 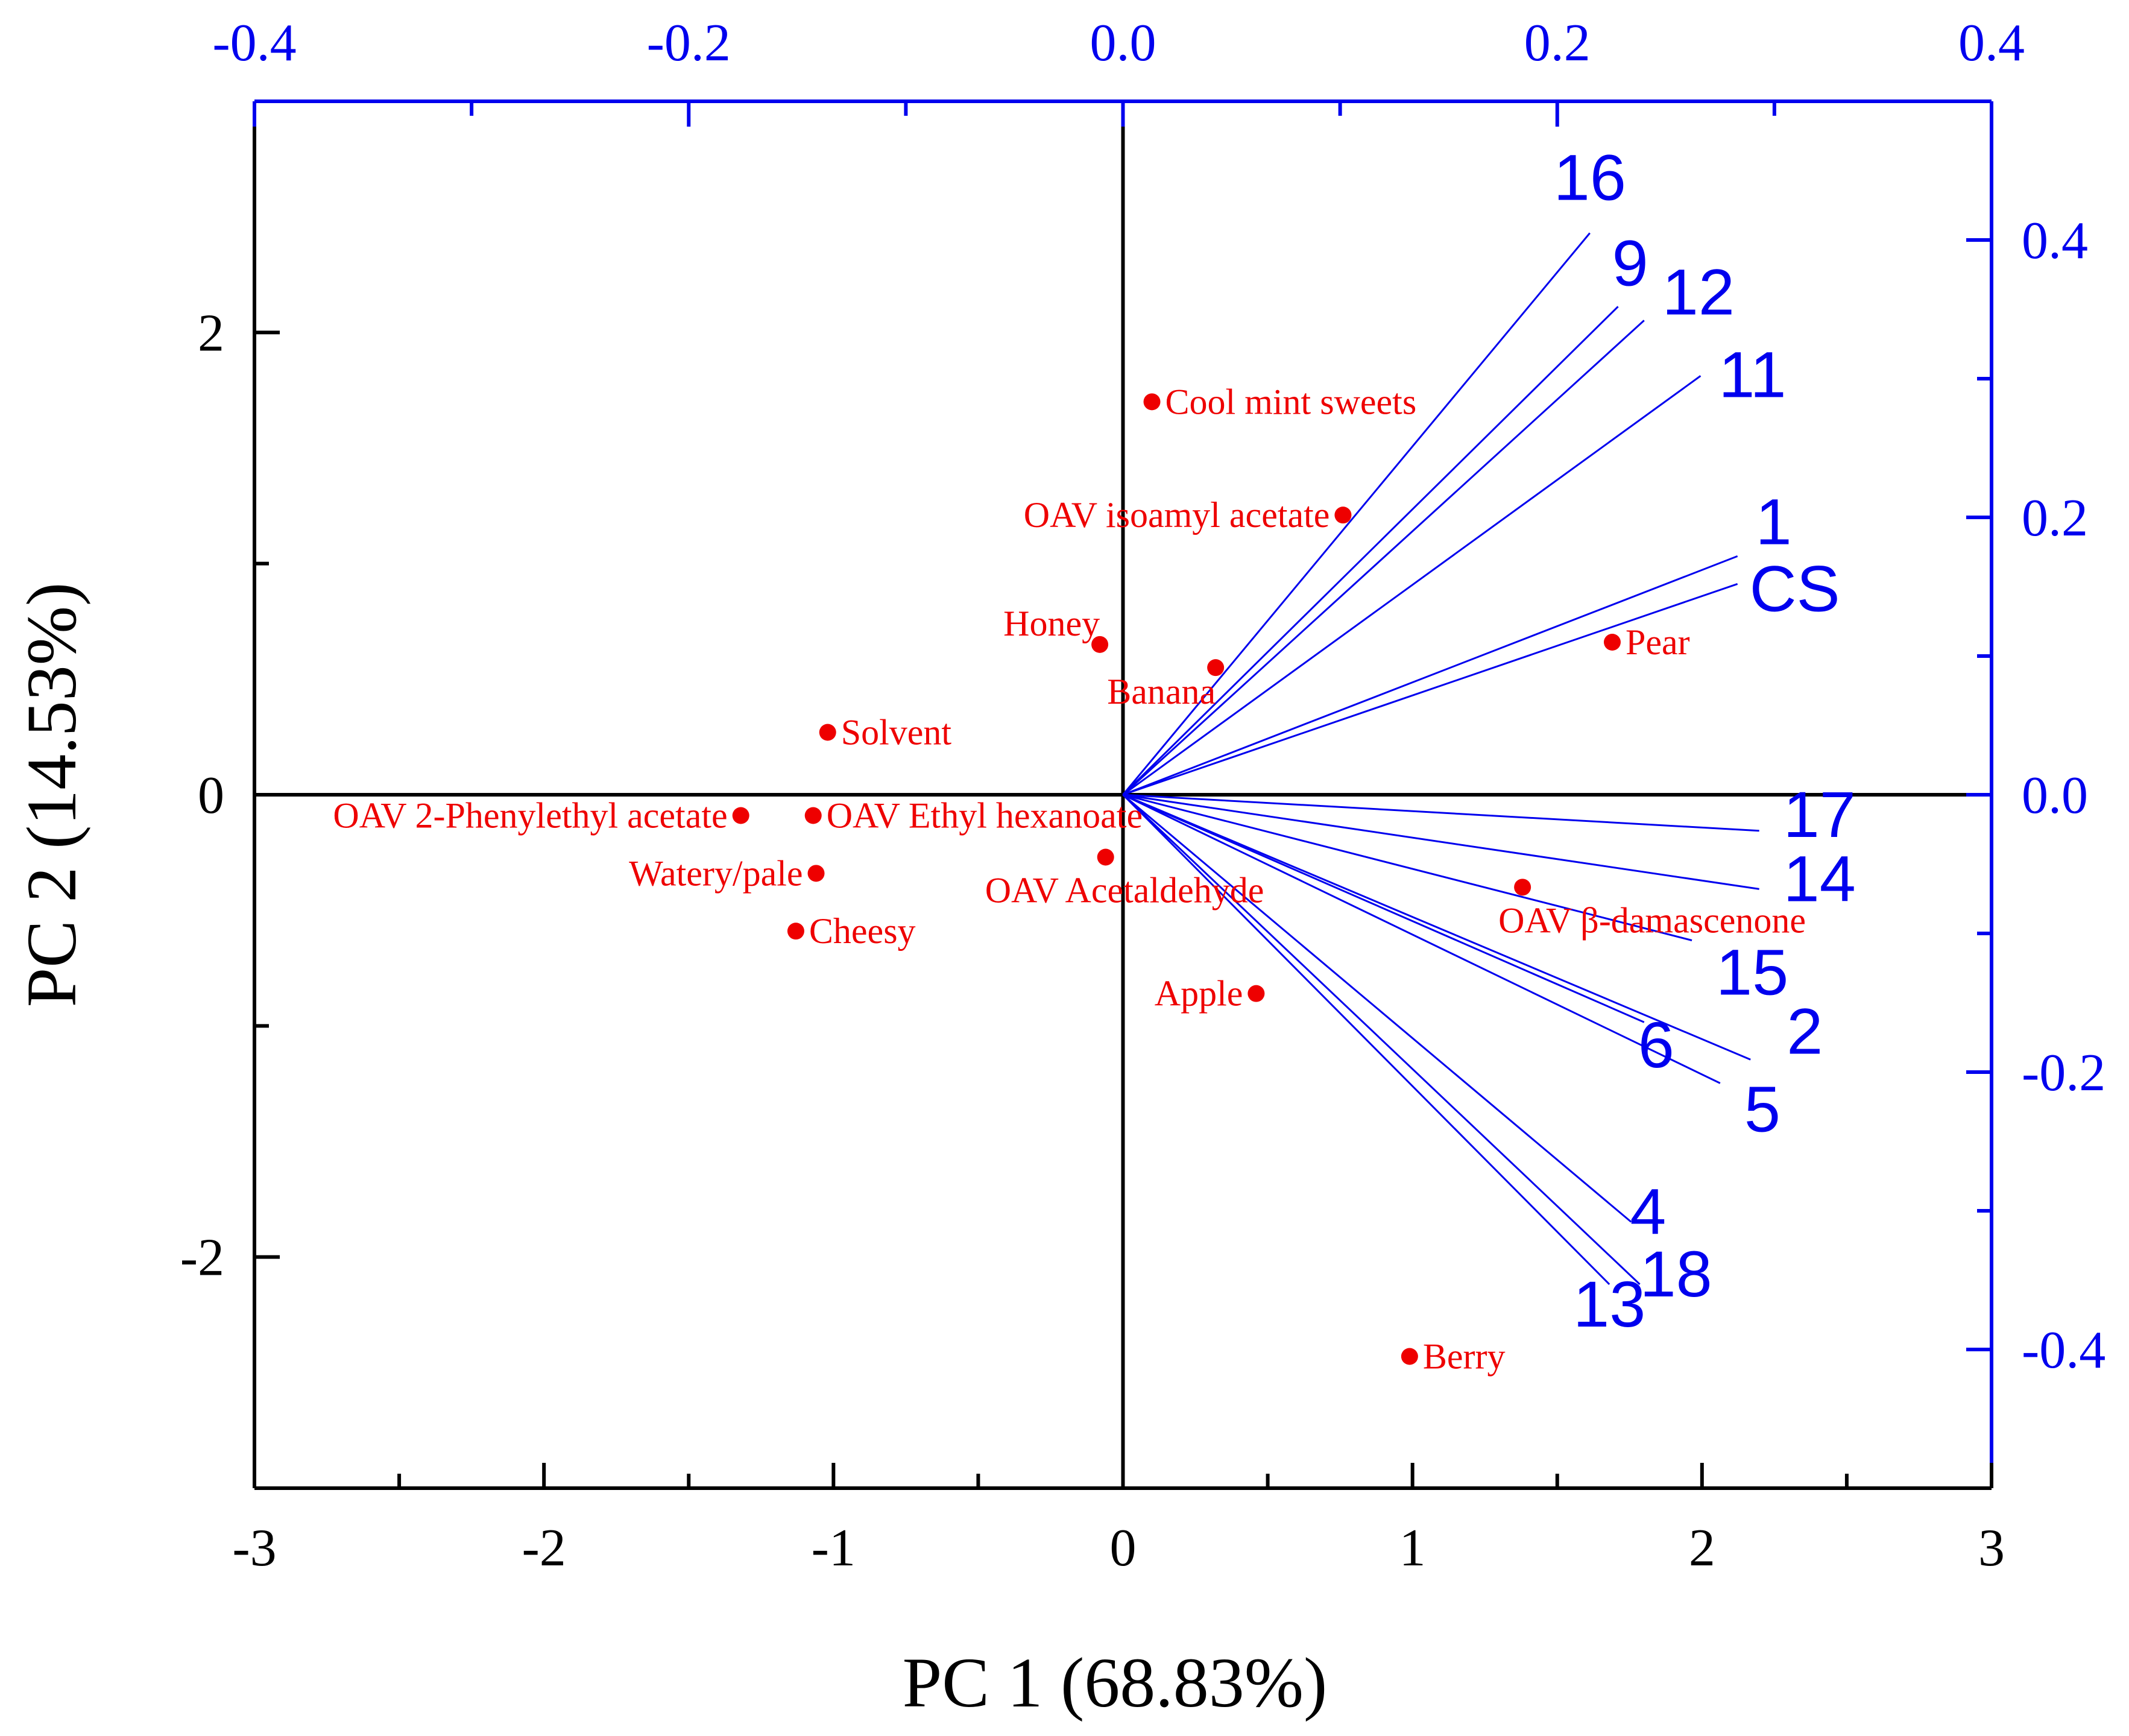 What do you see at coordinates (1630, 262) in the screenshot?
I see `loading-label-9: 9` at bounding box center [1630, 262].